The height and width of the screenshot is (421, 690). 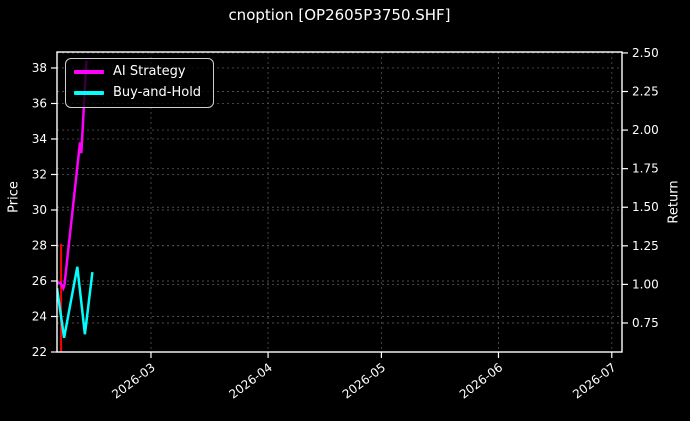 I want to click on legend-label: AI Strategy, so click(x=149, y=71).